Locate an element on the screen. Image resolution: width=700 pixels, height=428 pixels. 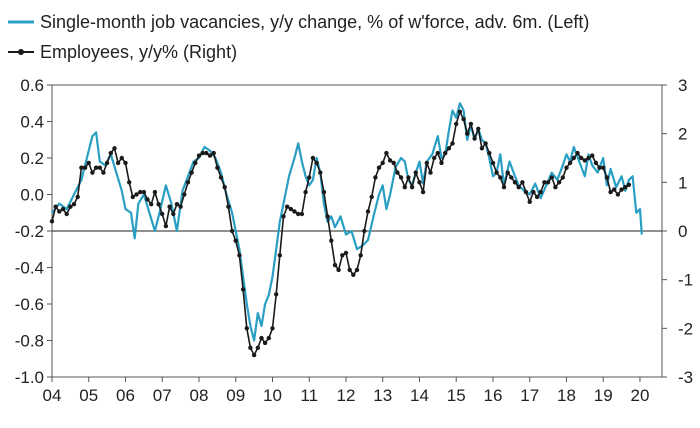
x-tick-label: 06 is located at coordinates (125, 395).